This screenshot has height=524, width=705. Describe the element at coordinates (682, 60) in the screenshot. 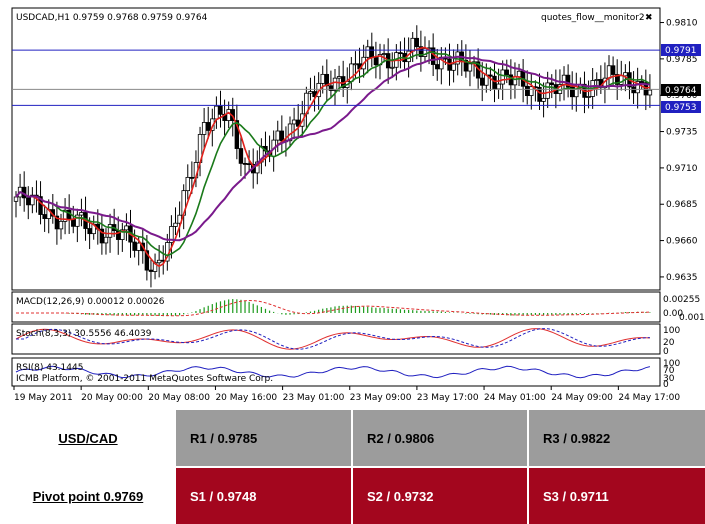

I see `y-tick-label: 0.9785` at that location.